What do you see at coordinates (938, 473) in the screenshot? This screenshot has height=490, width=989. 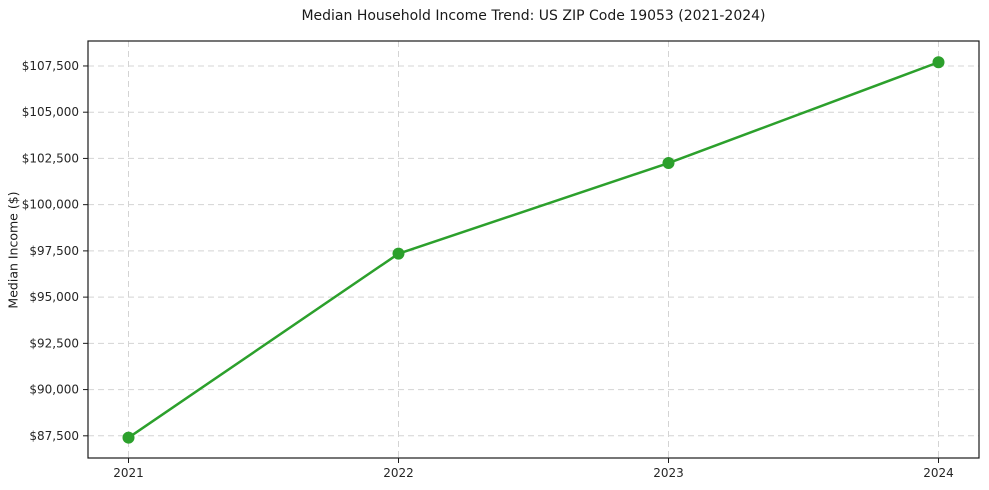 I see `x-tick-label: 2024` at bounding box center [938, 473].